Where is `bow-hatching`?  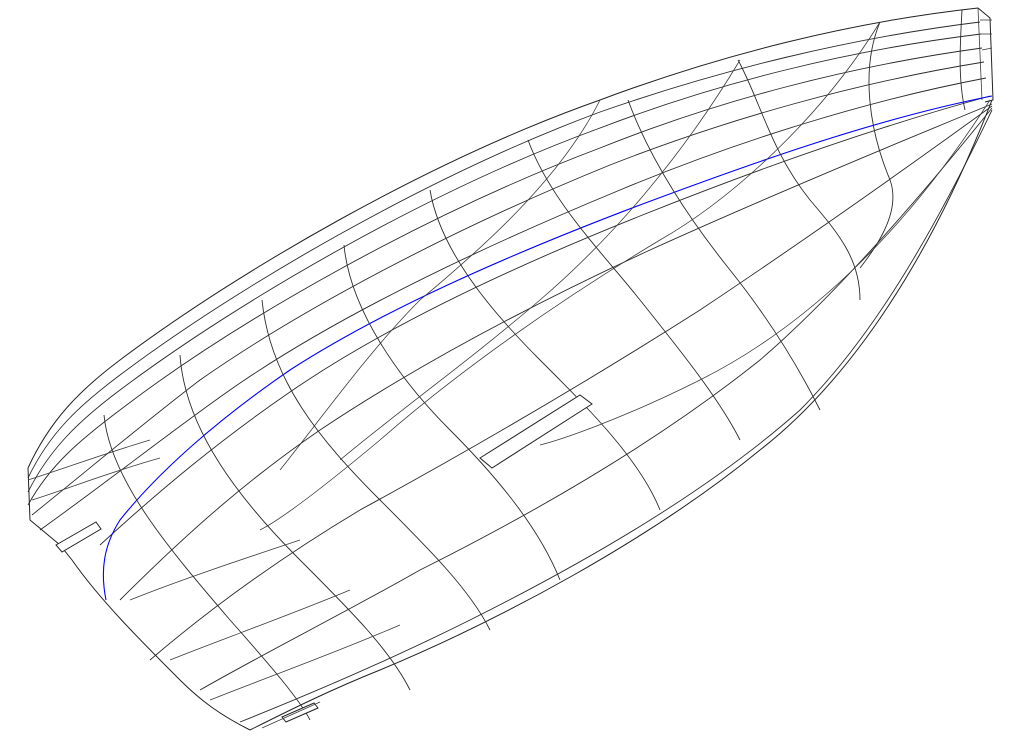 bow-hatching is located at coordinates (214, 570).